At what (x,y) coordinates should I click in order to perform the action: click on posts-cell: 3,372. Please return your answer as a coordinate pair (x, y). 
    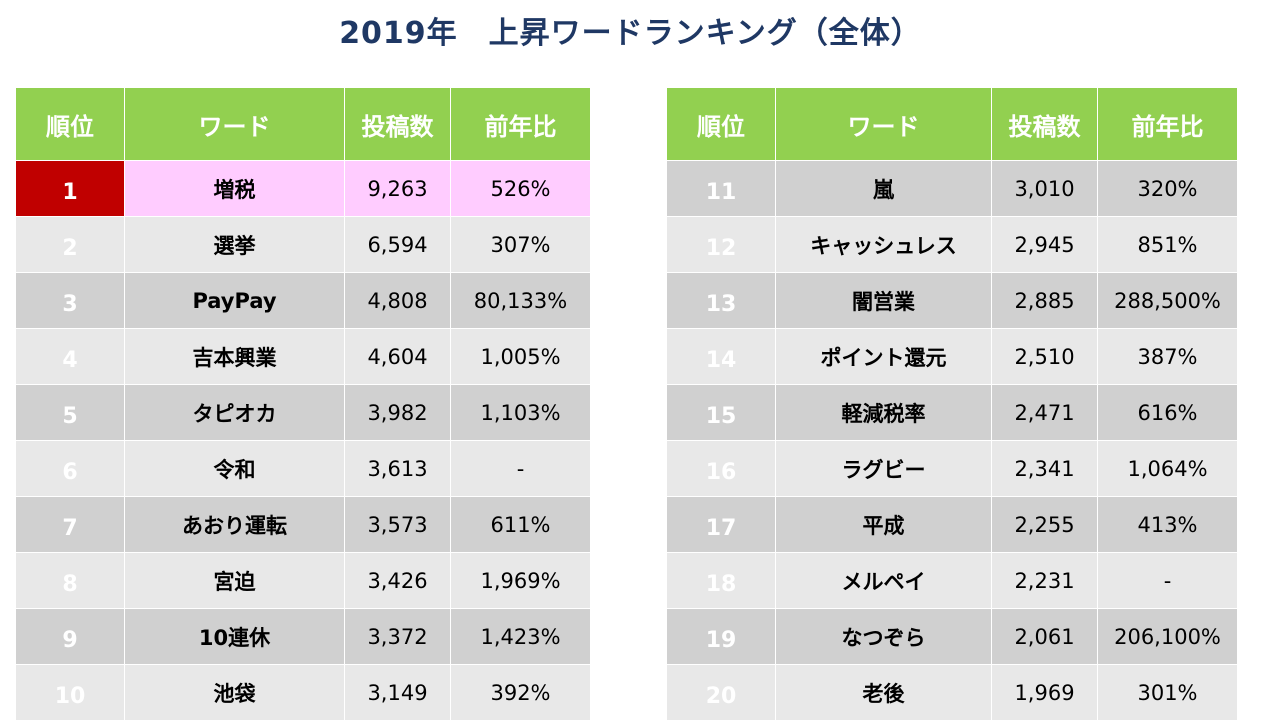
    Looking at the image, I should click on (397, 636).